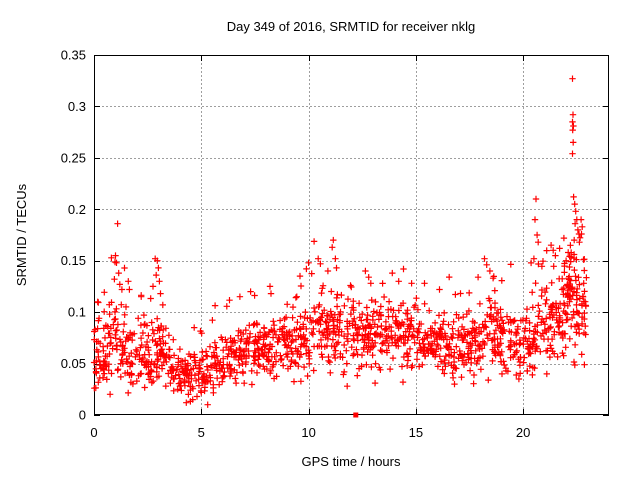 This screenshot has height=485, width=640. What do you see at coordinates (73, 55) in the screenshot?
I see `y-tick-label: 0.35` at bounding box center [73, 55].